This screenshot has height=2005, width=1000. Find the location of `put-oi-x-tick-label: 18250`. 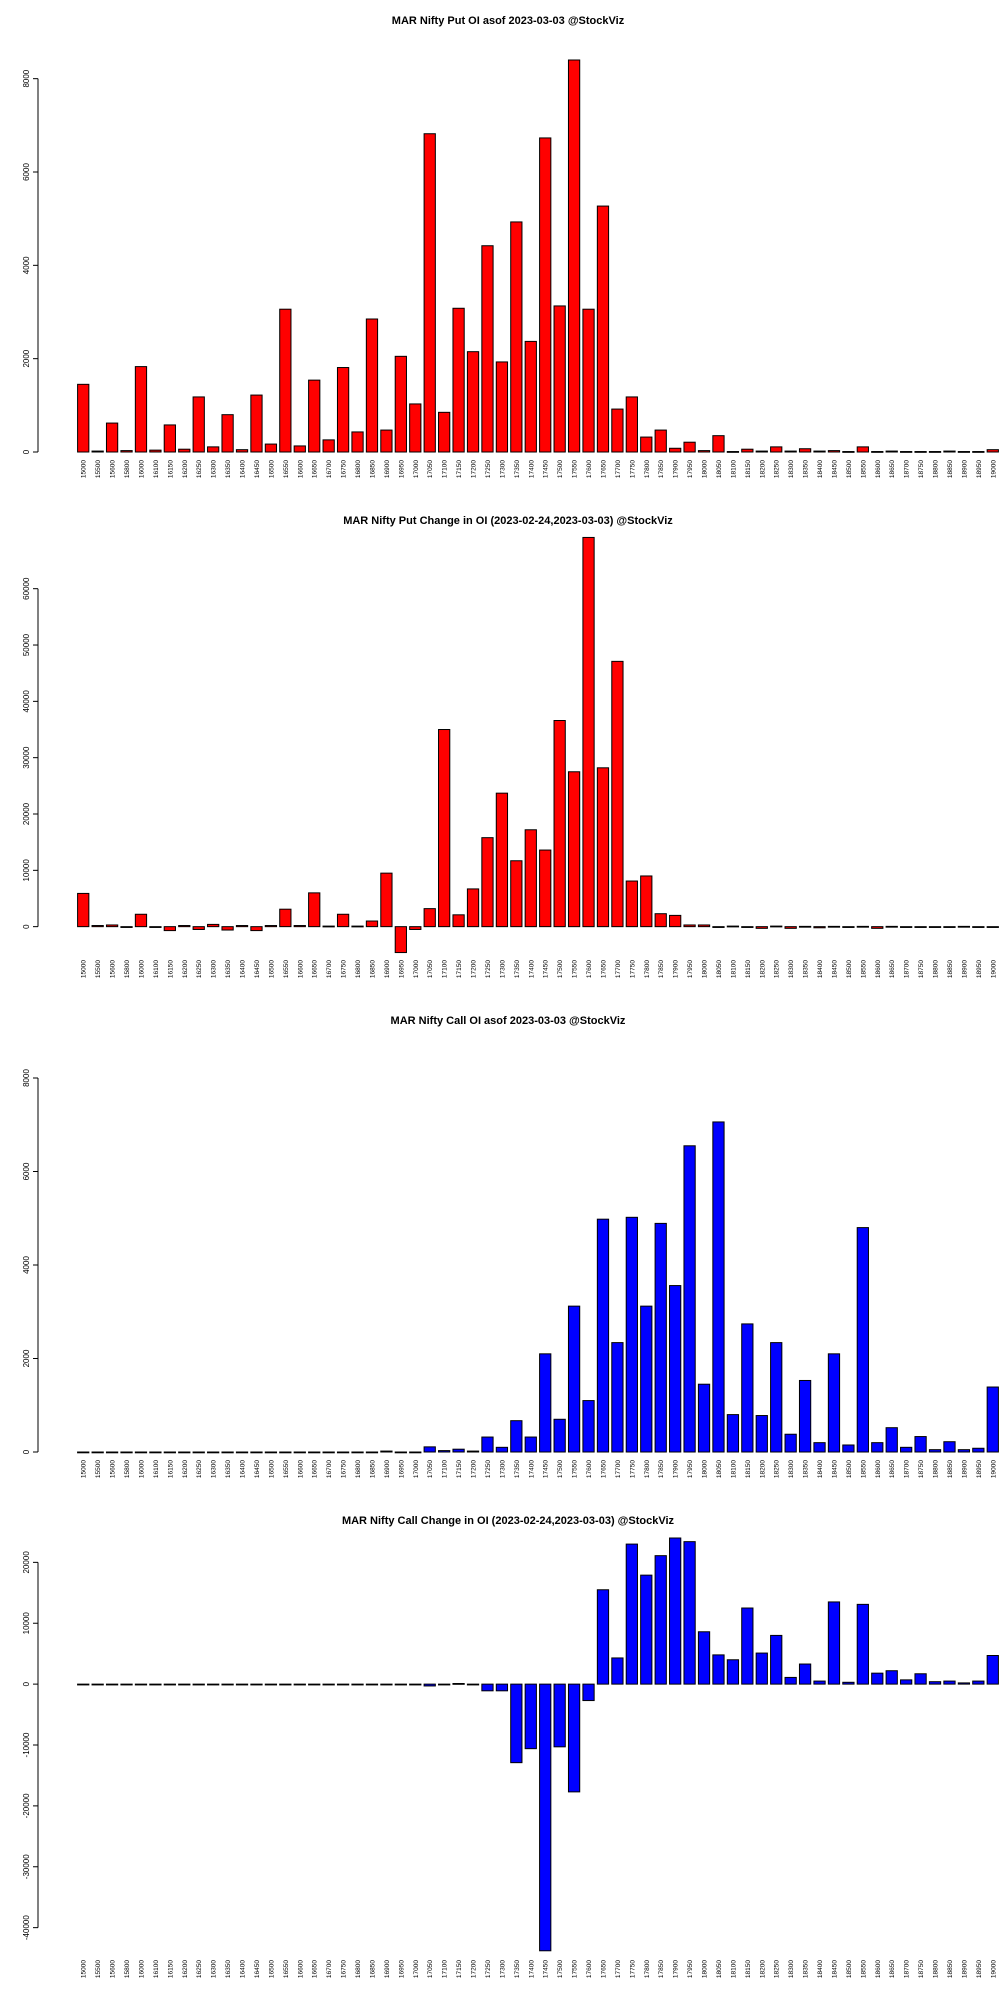

put-oi-x-tick-label: 18250 is located at coordinates (777, 469).